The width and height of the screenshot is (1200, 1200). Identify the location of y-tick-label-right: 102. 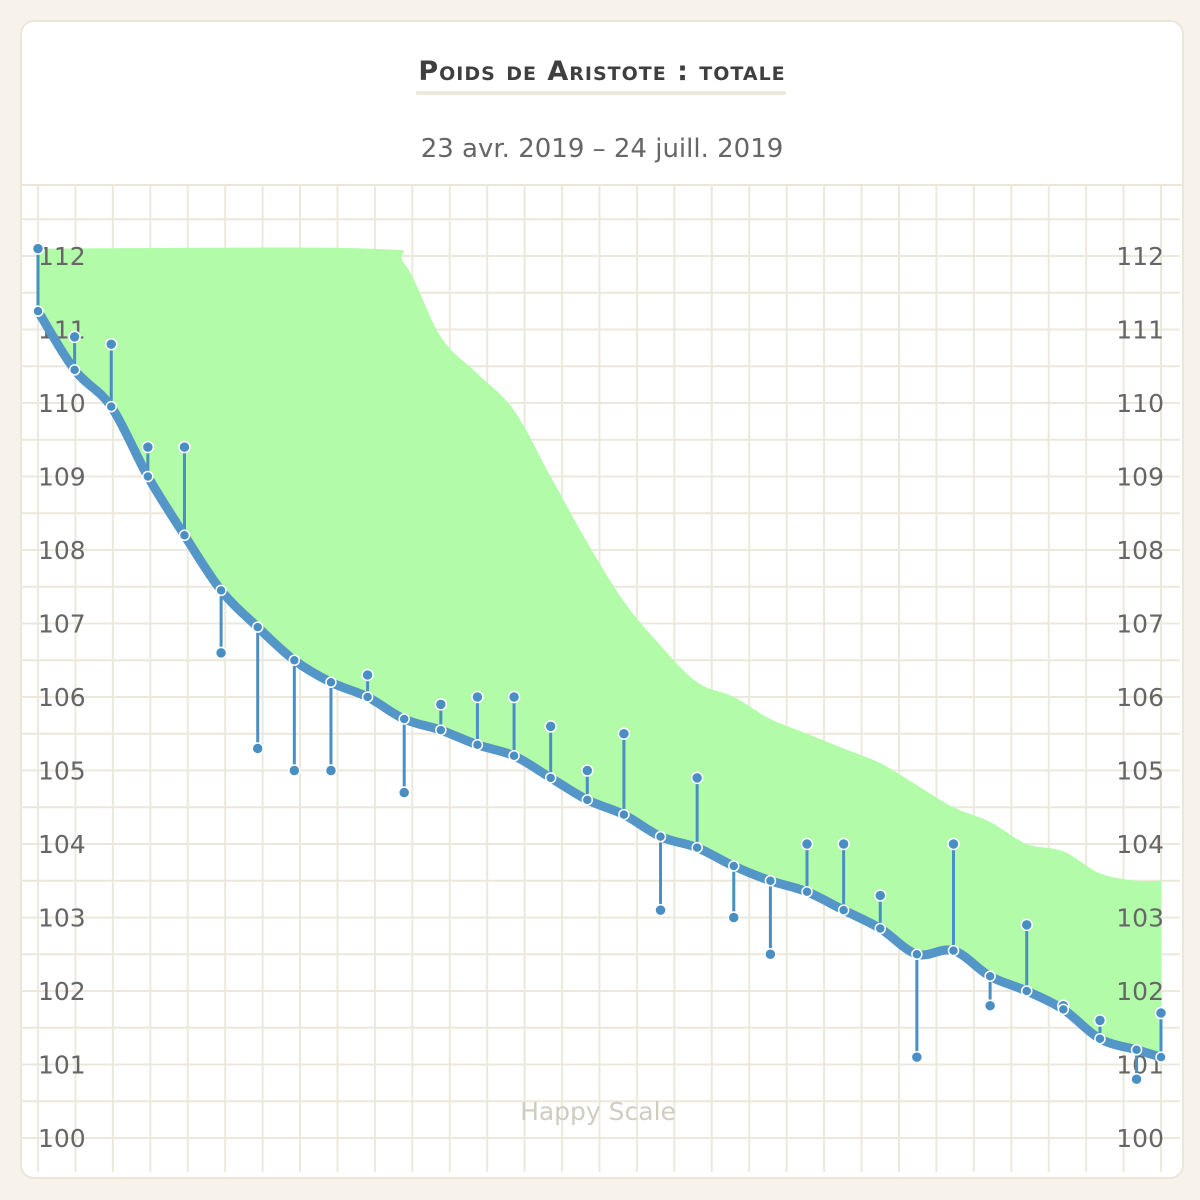
(1140, 991).